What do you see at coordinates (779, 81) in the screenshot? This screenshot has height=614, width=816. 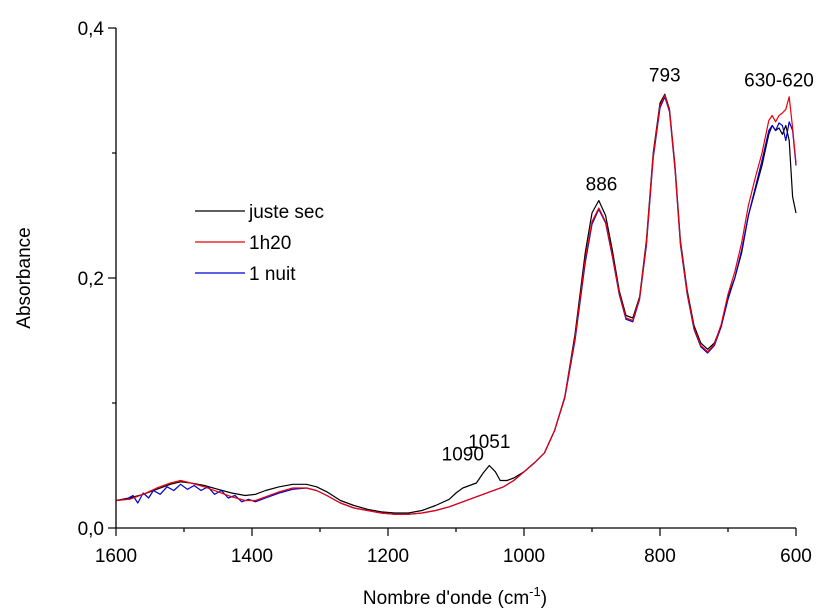 I see `annotation-630-620: 630-620` at bounding box center [779, 81].